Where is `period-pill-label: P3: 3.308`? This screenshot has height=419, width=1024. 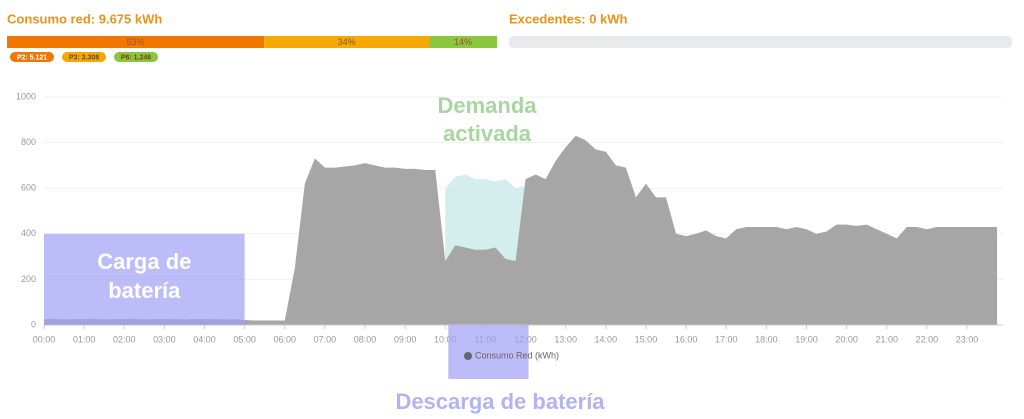 period-pill-label: P3: 3.308 is located at coordinates (84, 57).